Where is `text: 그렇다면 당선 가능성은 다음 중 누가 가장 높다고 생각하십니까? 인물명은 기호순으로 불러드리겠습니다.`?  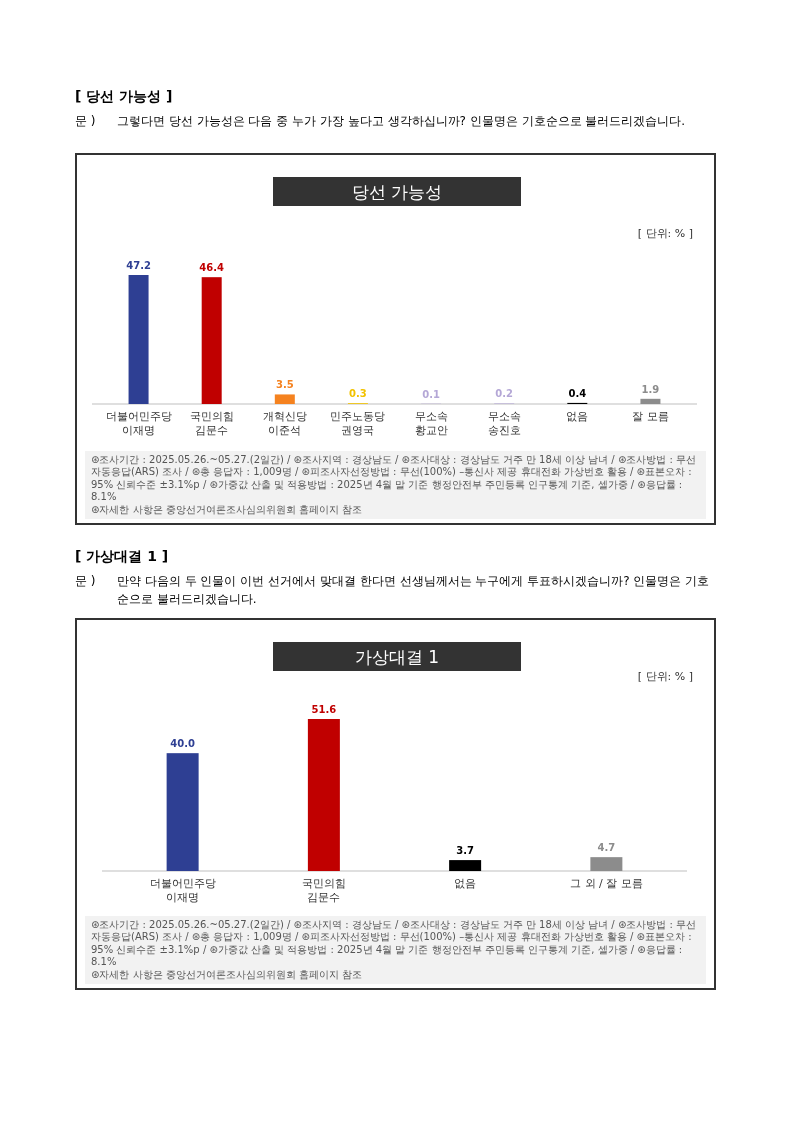
text: 그렇다면 당선 가능성은 다음 중 누가 가장 높다고 생각하십니까? 인물명은 기호순으로 불러드리겠습니다. is located at coordinates (401, 121).